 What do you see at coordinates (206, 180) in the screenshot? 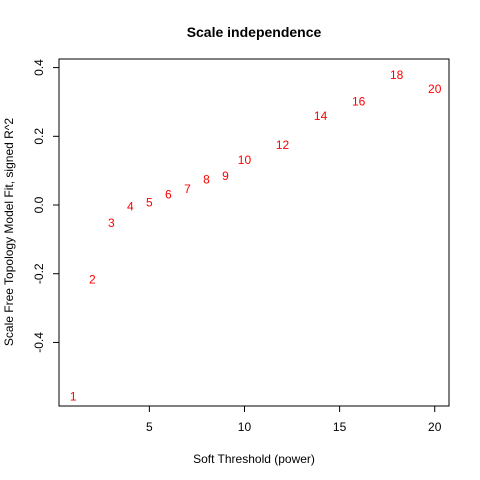
I see `data-point-label: 8` at bounding box center [206, 180].